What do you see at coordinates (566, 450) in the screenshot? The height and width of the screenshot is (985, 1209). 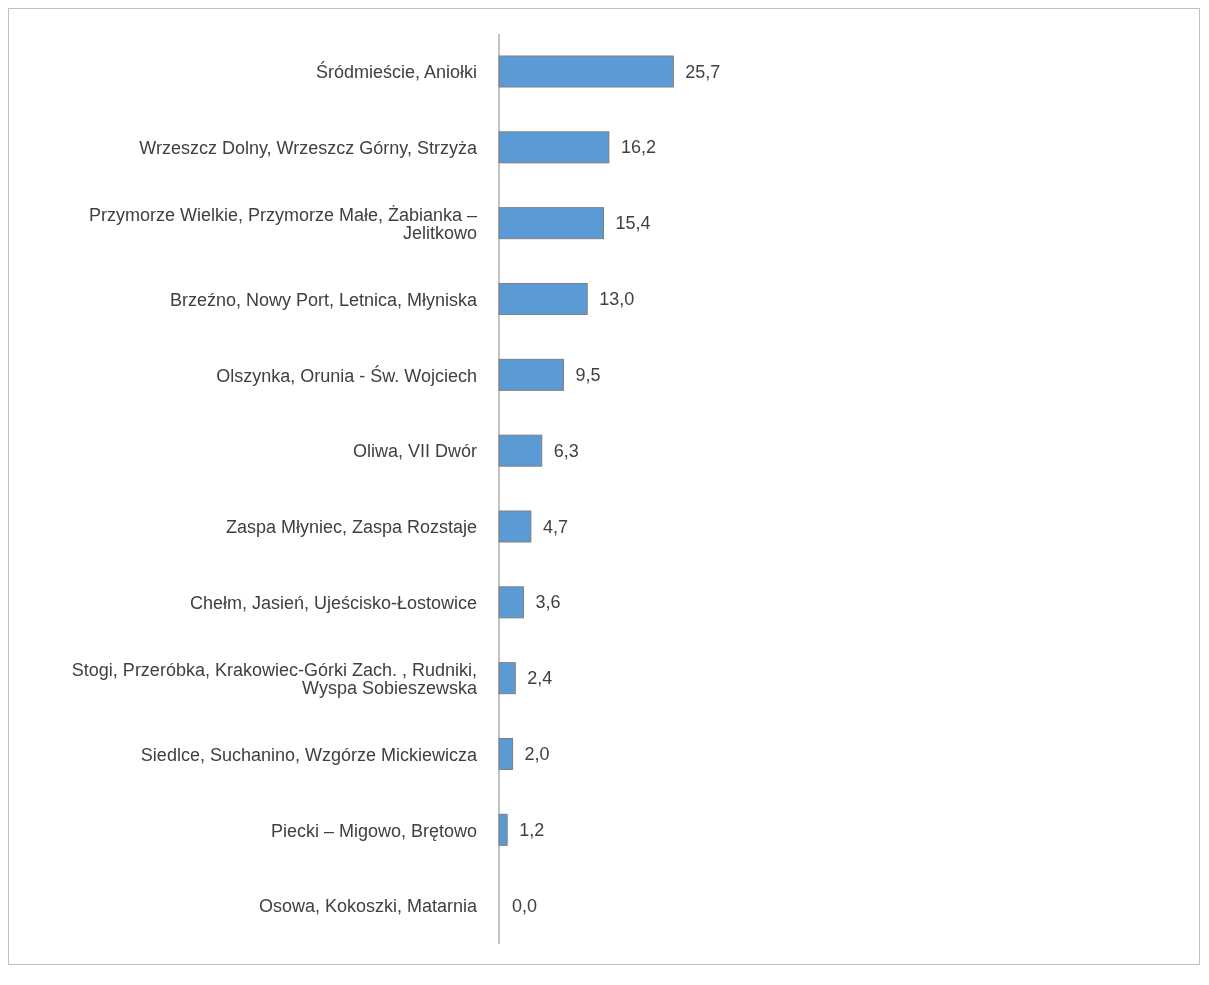 I see `data-label: 6,3` at bounding box center [566, 450].